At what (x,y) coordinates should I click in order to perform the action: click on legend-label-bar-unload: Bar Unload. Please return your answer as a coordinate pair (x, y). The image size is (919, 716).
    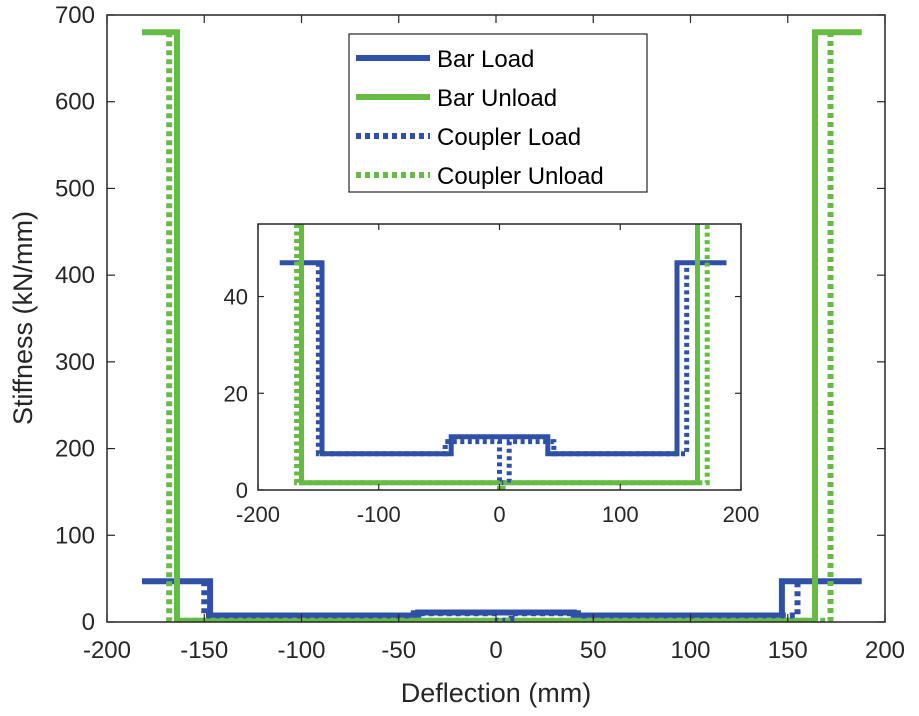
    Looking at the image, I should click on (497, 98).